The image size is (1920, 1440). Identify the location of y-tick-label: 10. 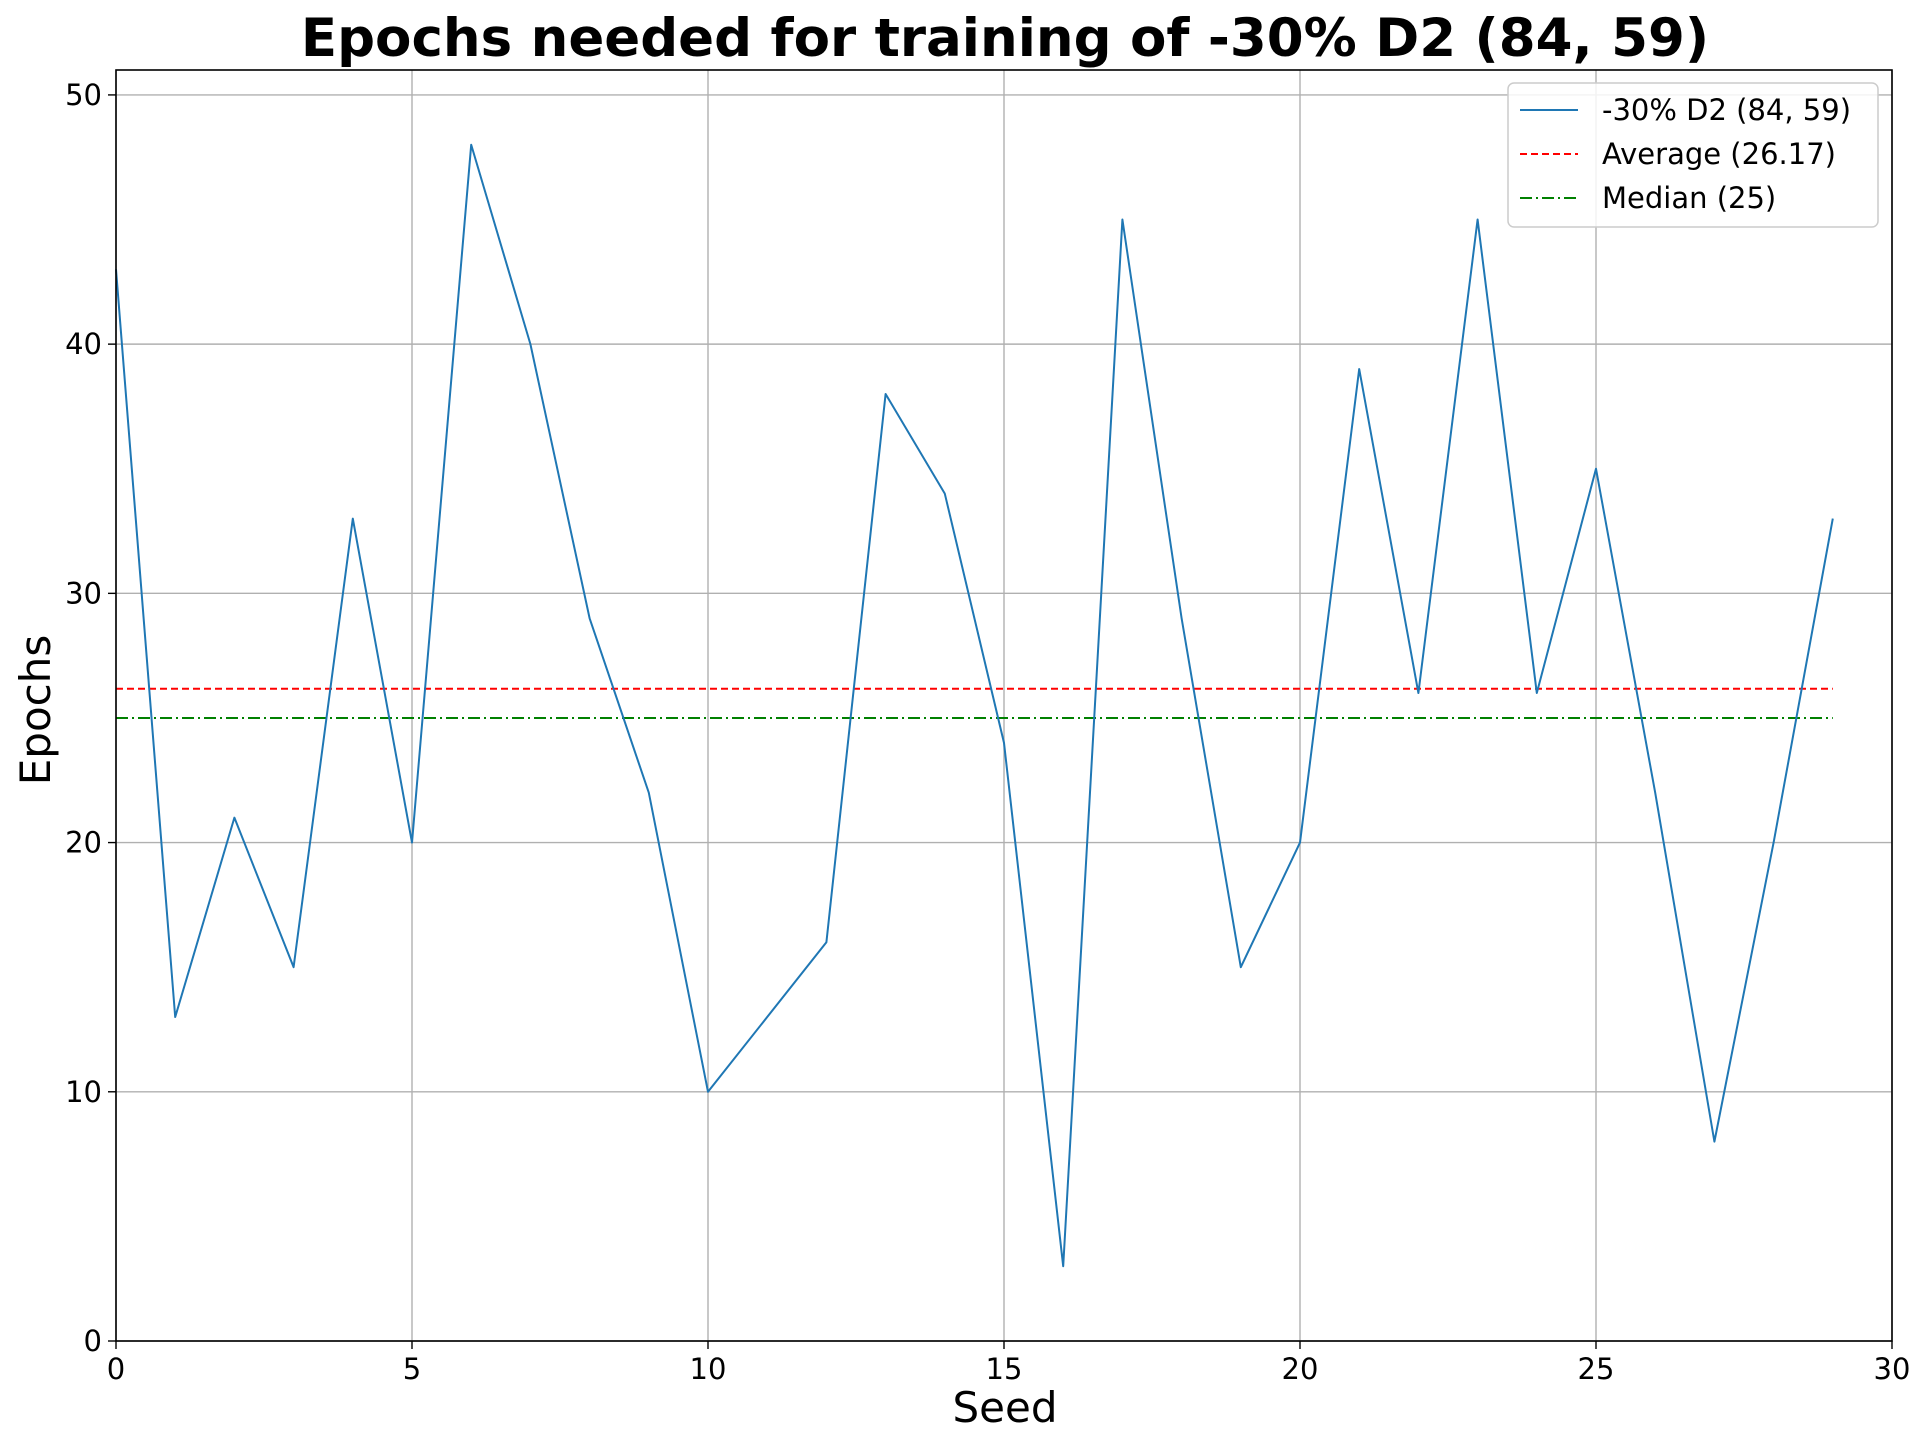
(83, 1092).